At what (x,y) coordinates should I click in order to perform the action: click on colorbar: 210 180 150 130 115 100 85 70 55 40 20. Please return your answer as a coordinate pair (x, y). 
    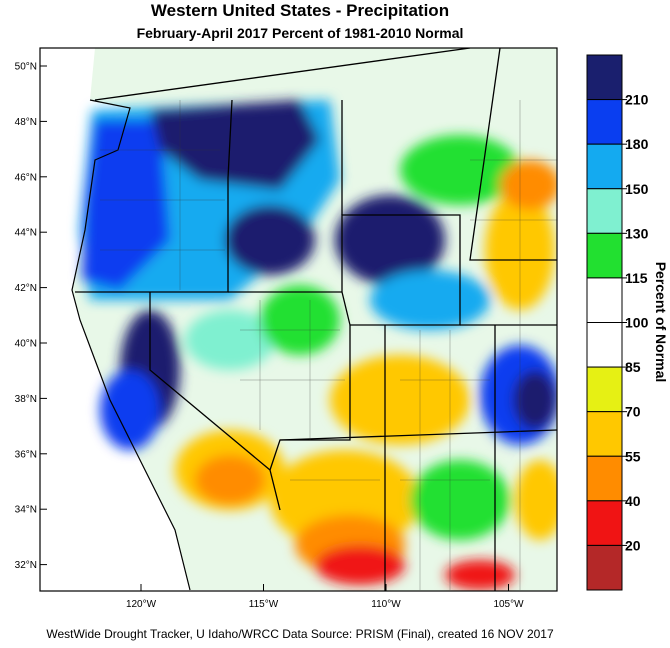
    Looking at the image, I should click on (617, 322).